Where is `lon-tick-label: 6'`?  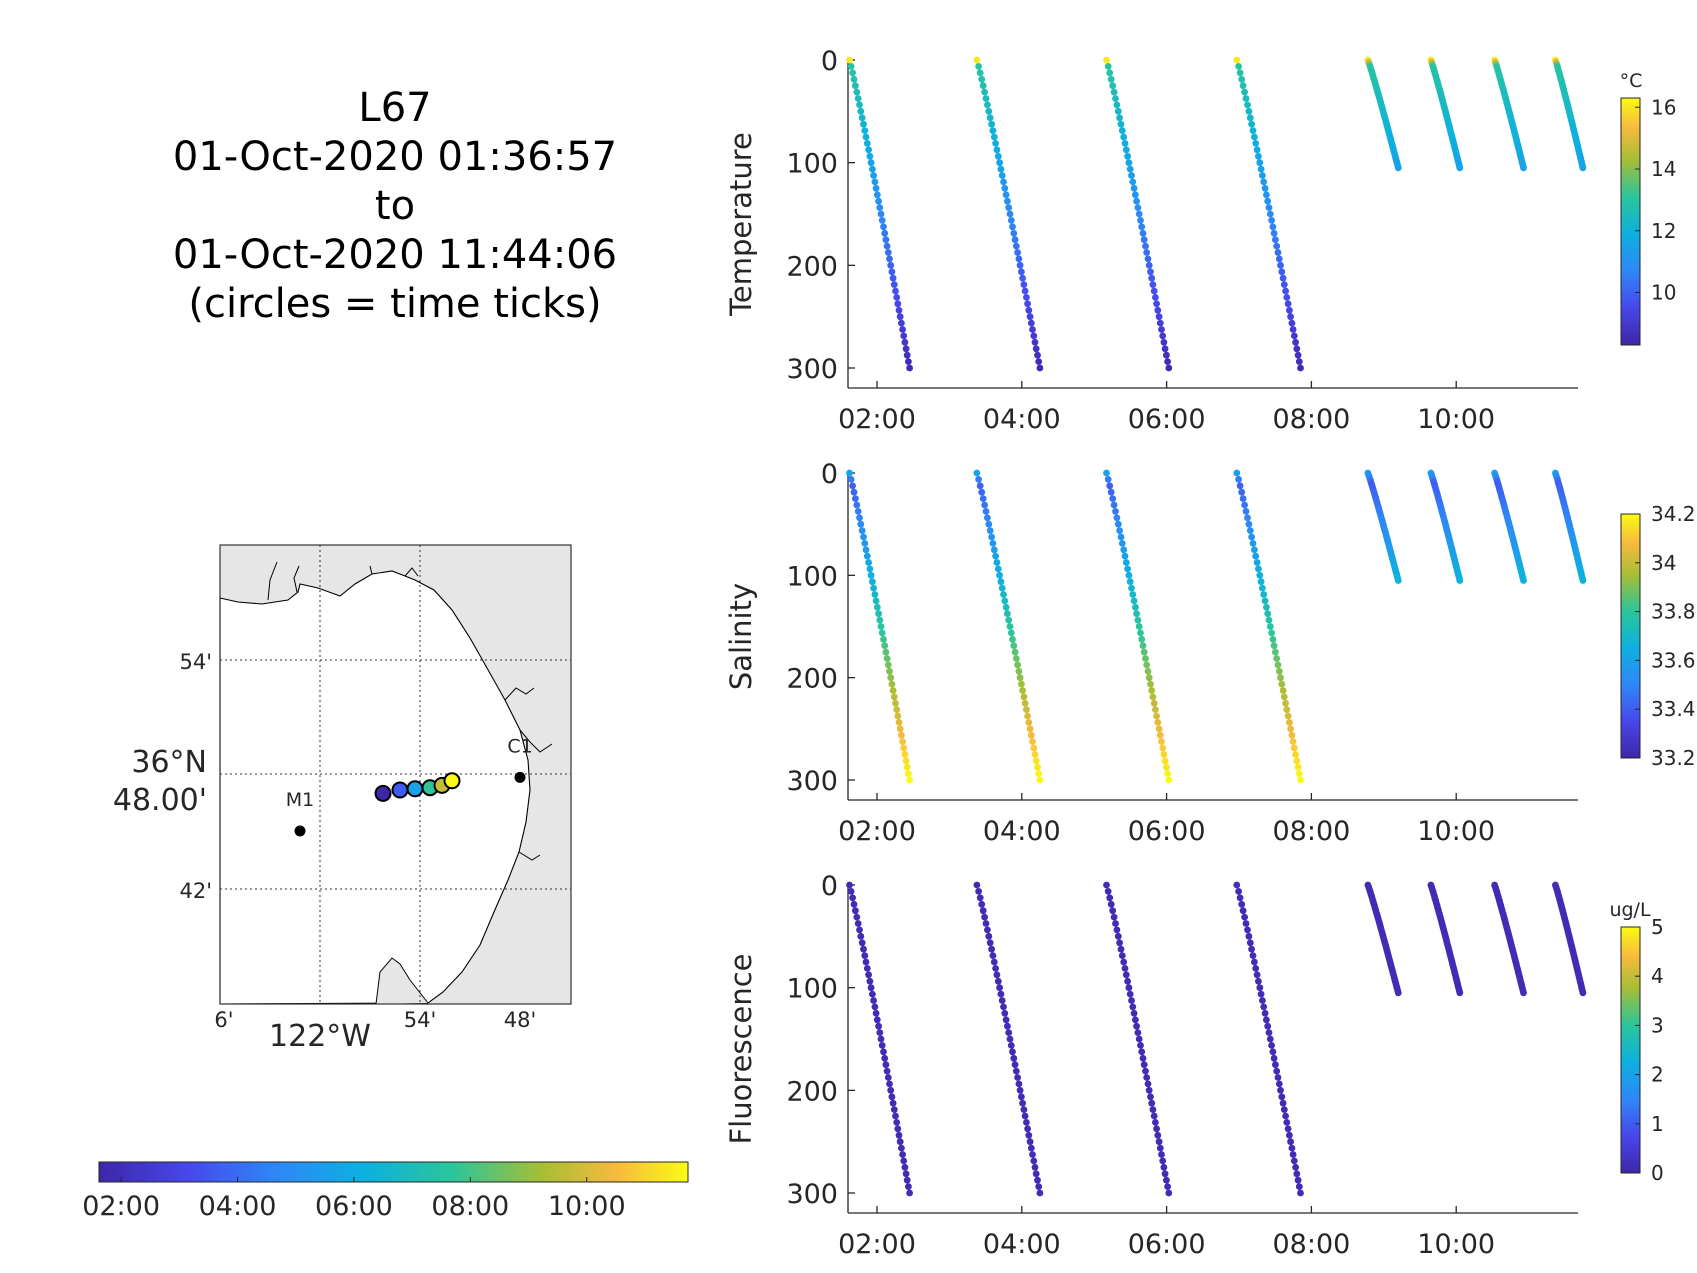
lon-tick-label: 6' is located at coordinates (223, 1020).